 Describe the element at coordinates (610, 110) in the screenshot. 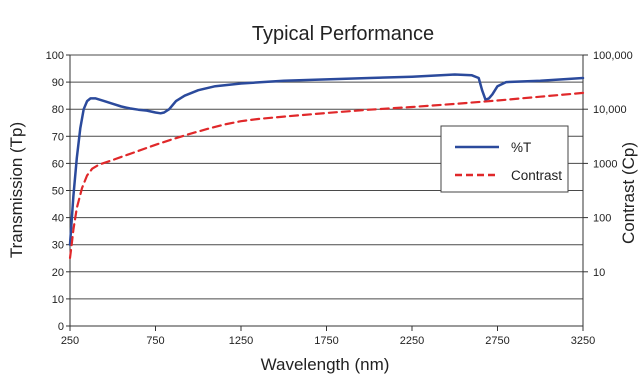

I see `y2-tick-label: 10,000` at that location.